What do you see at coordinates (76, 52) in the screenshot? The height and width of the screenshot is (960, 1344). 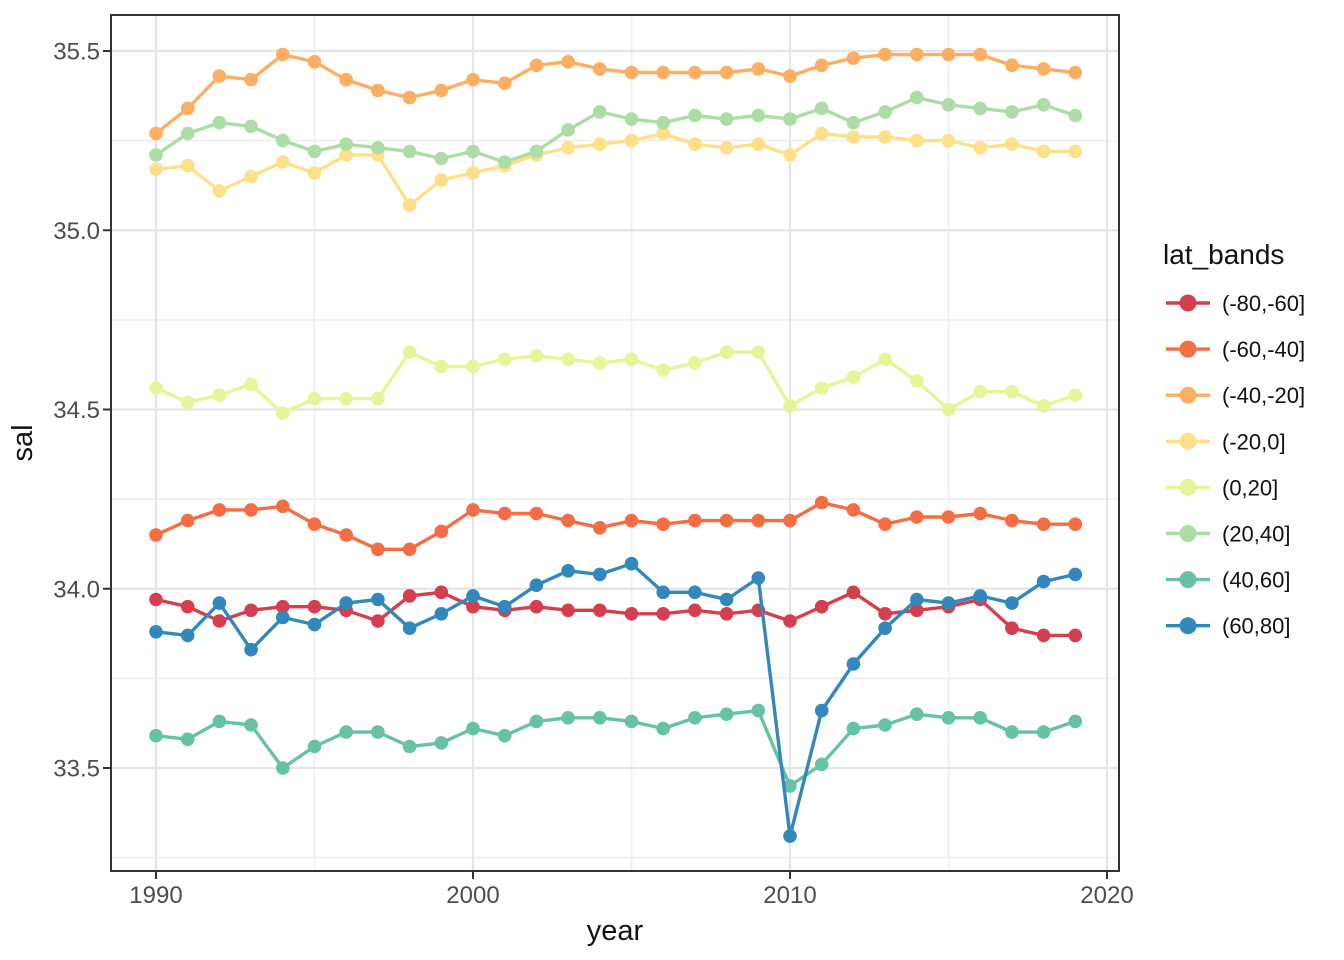 I see `y-tick-label: 35.5` at bounding box center [76, 52].